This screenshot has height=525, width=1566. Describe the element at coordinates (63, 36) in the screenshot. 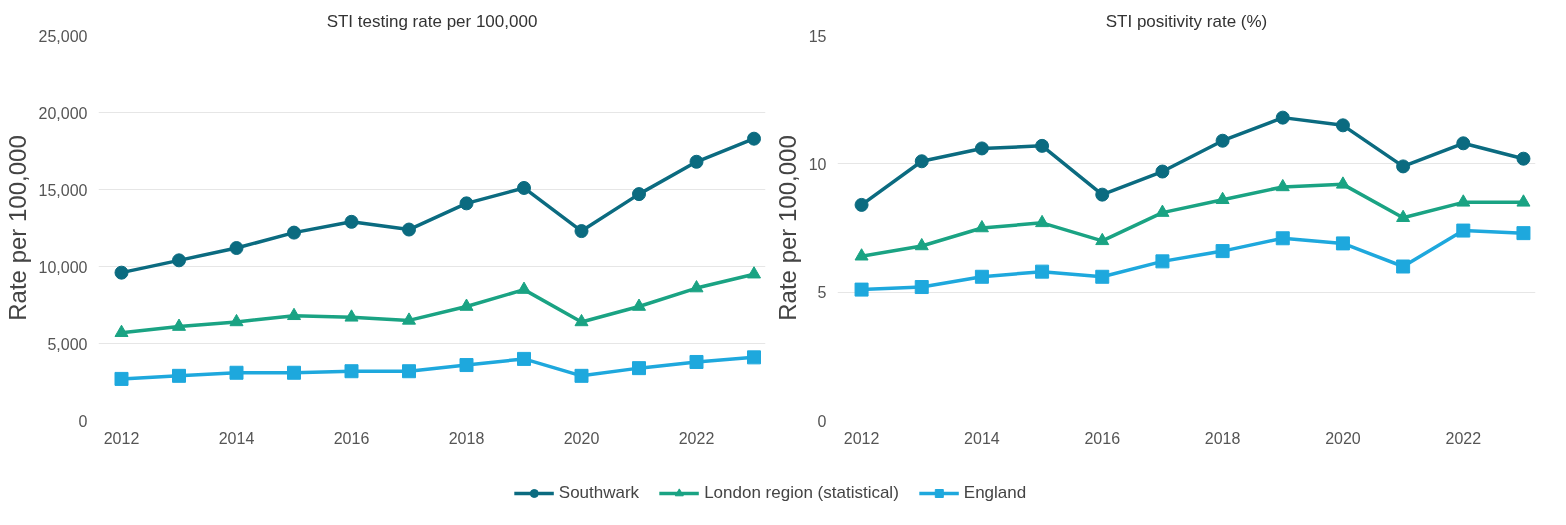

I see `y-tick-label: 25,000` at that location.